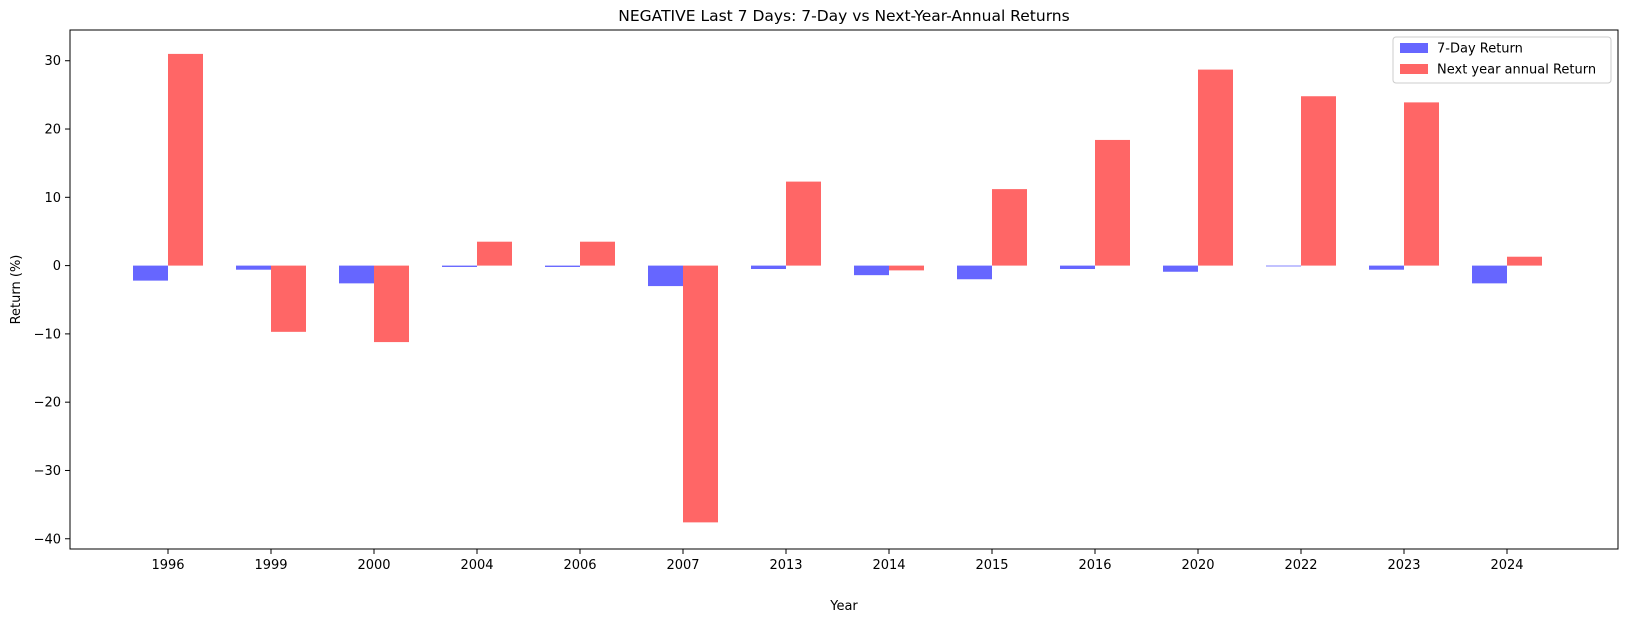  I want to click on bar-7day-2013, so click(768, 267).